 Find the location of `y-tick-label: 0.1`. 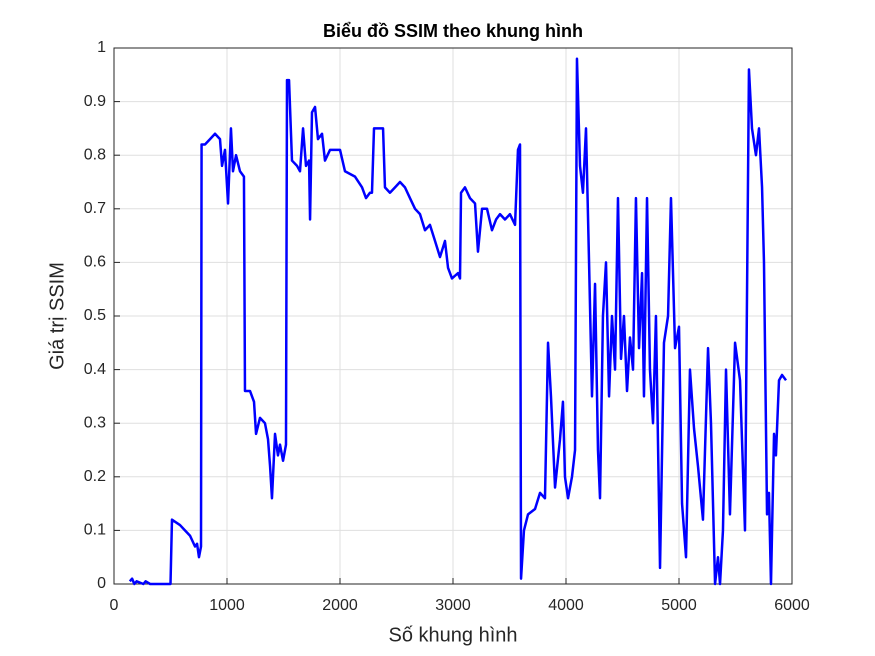

y-tick-label: 0.1 is located at coordinates (95, 530).